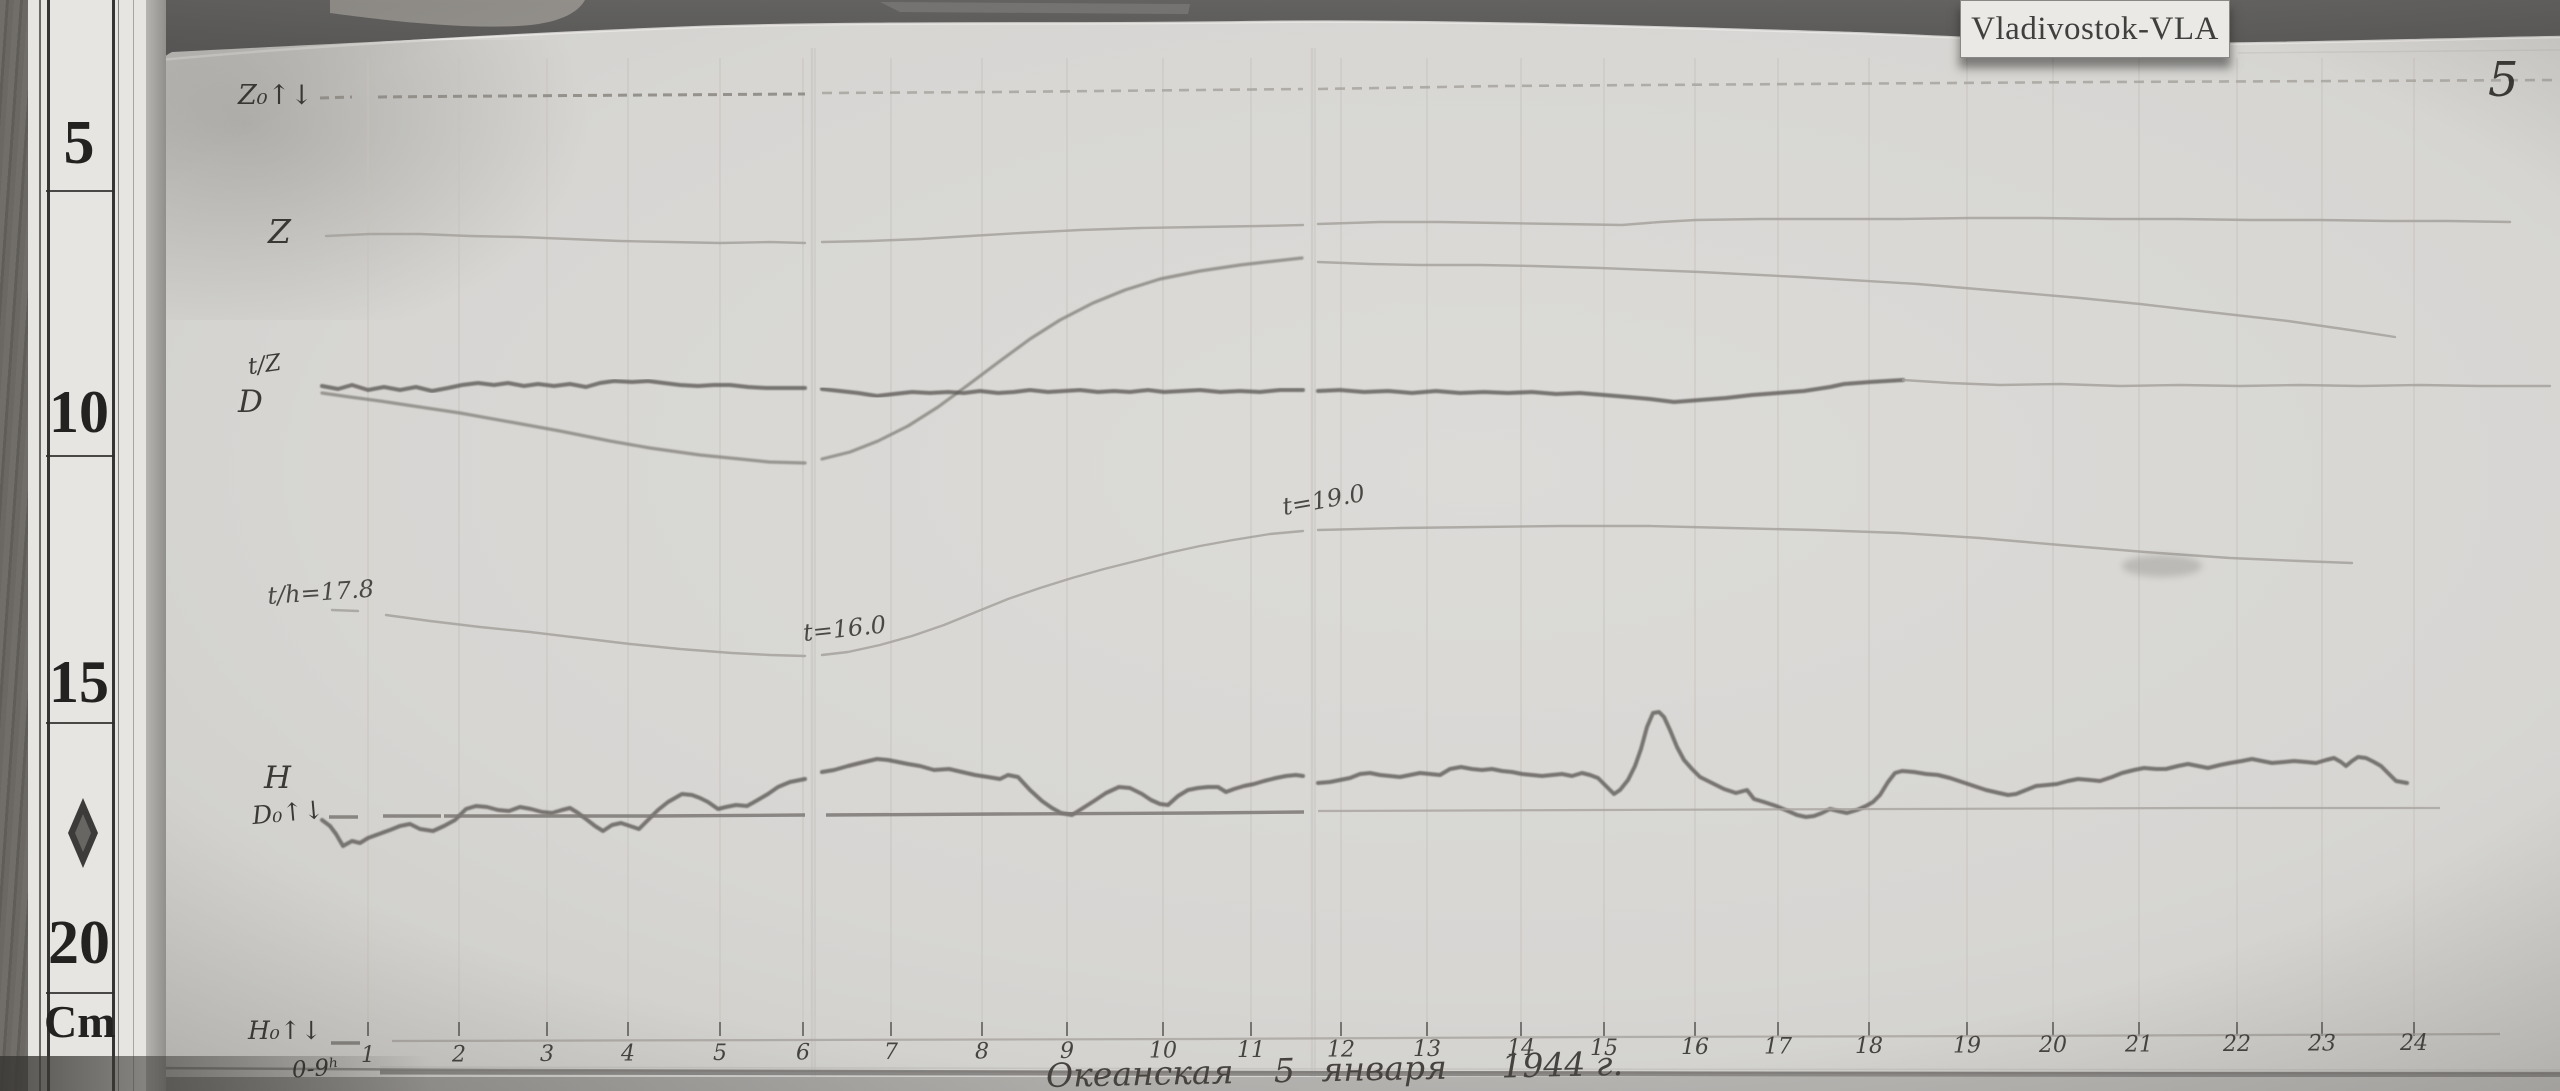  Describe the element at coordinates (250, 402) in the screenshot. I see `label-d-trace: D` at that location.